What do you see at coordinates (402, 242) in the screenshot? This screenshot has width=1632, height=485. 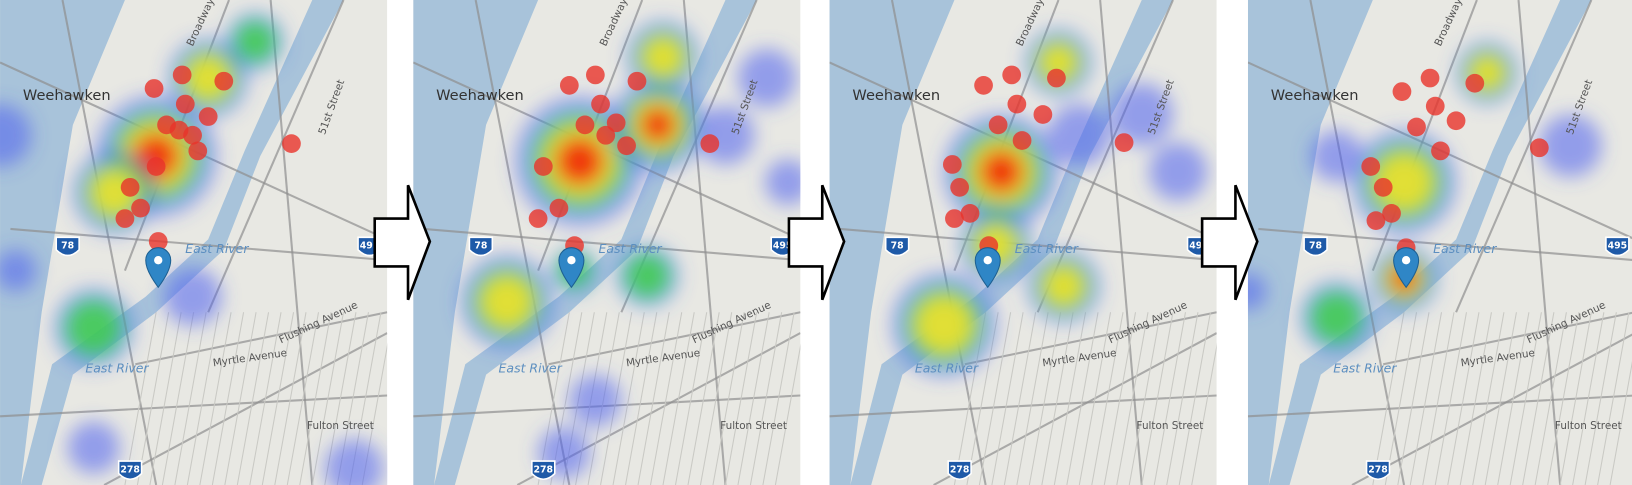 I see `arrow` at bounding box center [402, 242].